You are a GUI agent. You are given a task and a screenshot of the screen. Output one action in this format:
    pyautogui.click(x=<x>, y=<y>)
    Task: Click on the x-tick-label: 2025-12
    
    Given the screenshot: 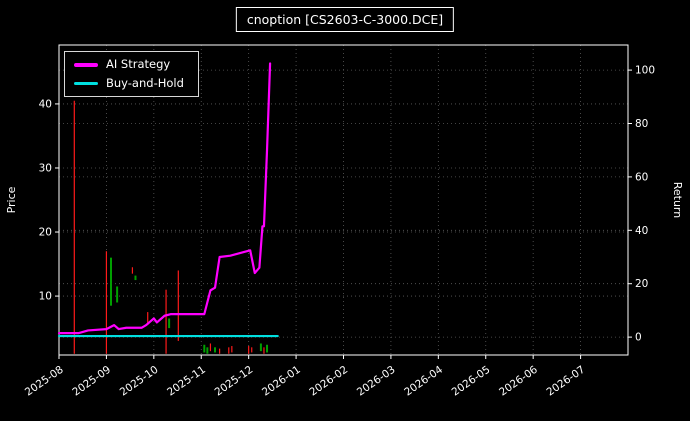 What is the action you would take?
    pyautogui.click(x=234, y=381)
    